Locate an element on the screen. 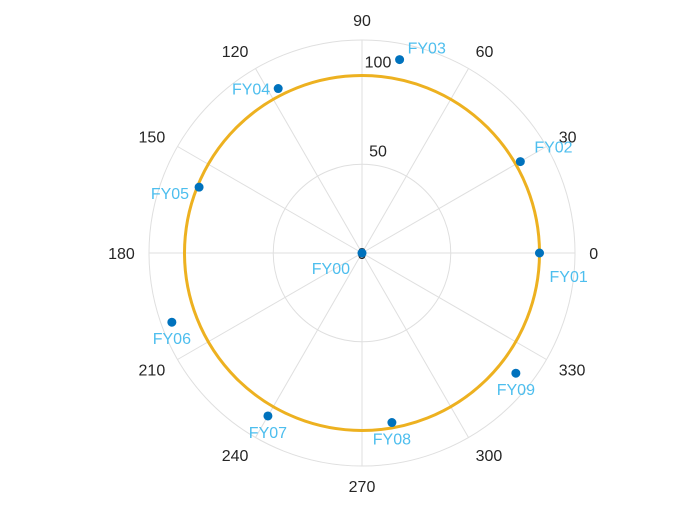  radius-tick-label-100: 100 is located at coordinates (378, 63).